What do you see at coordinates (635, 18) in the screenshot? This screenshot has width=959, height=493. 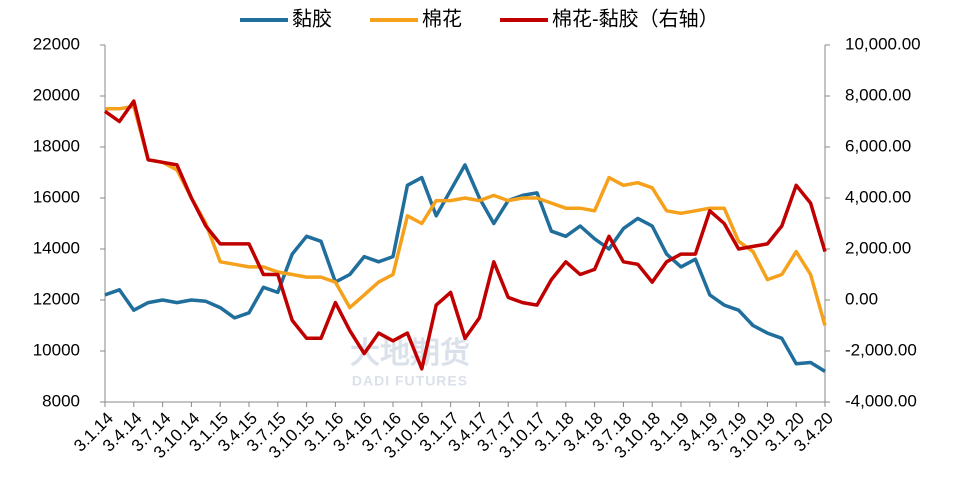 I see `legend-label: 棉花-黏胶（右轴）` at bounding box center [635, 18].